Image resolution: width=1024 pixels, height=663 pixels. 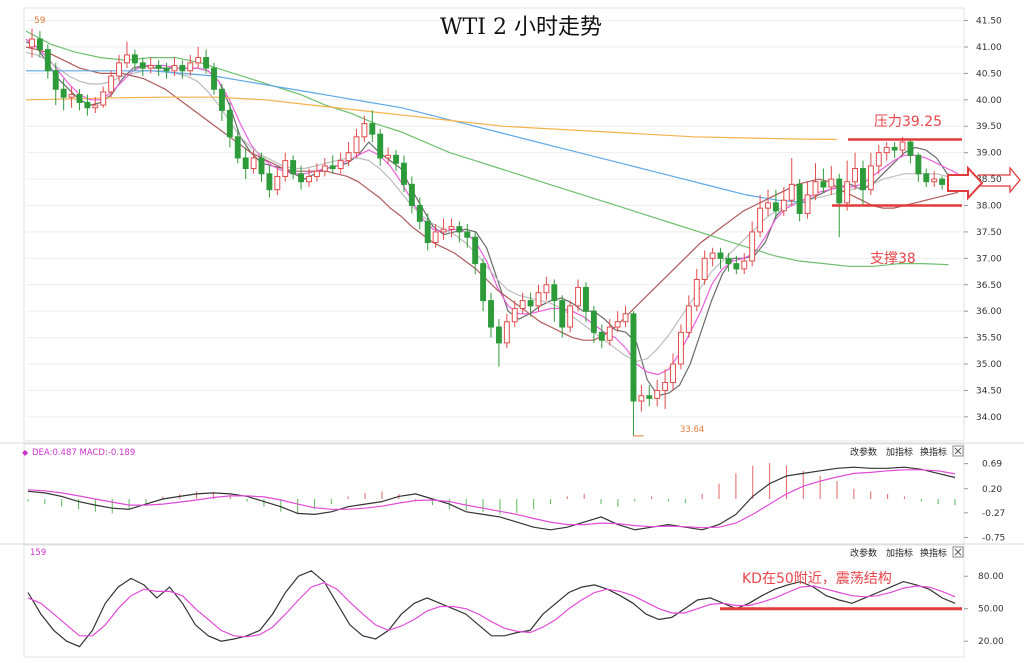 What do you see at coordinates (989, 391) in the screenshot?
I see `y-tick-label: 34.50` at bounding box center [989, 391].